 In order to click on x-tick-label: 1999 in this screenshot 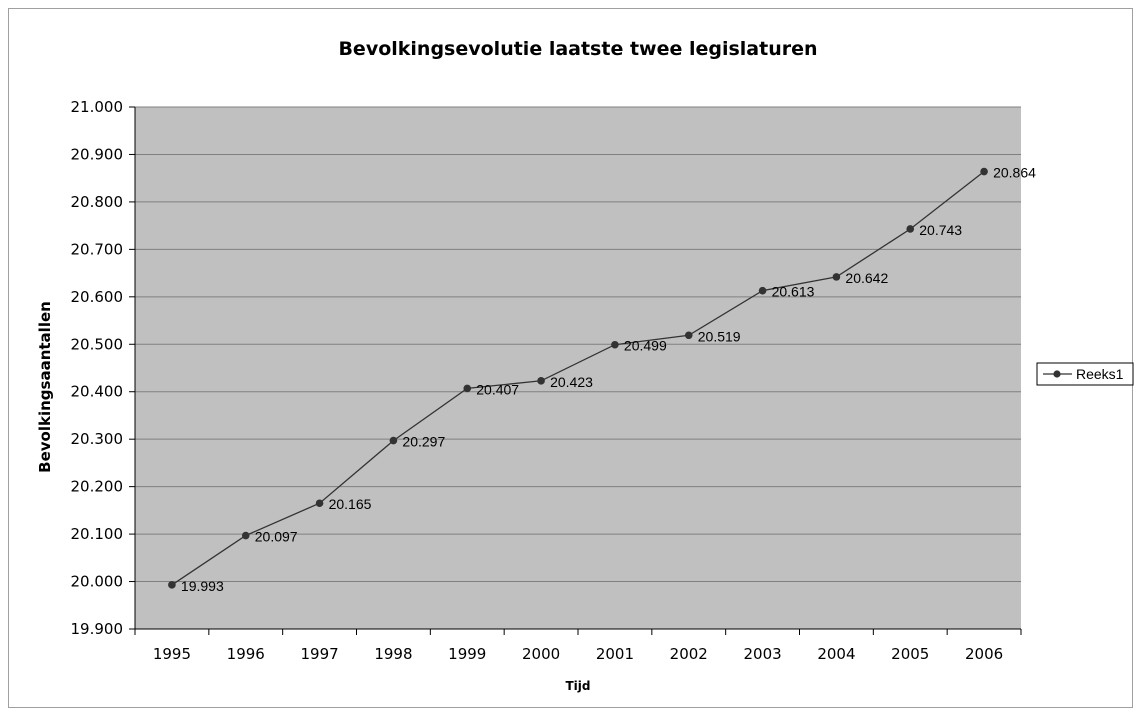, I will do `click(467, 654)`.